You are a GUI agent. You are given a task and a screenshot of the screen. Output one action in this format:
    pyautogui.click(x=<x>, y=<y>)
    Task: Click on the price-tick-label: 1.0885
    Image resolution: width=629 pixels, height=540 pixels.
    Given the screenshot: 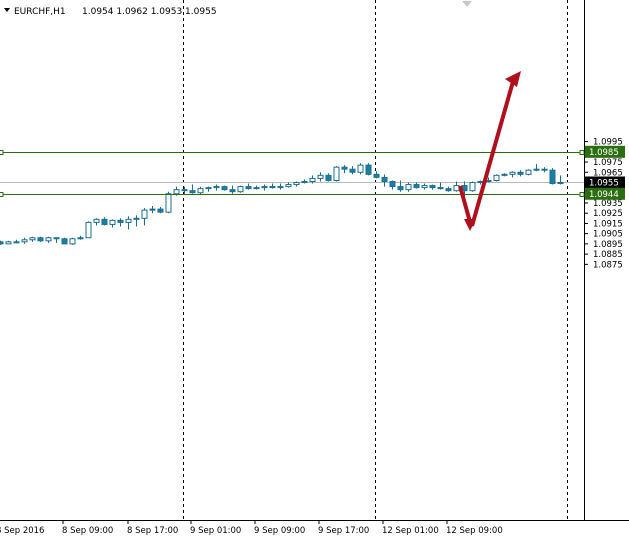 What is the action you would take?
    pyautogui.click(x=608, y=255)
    